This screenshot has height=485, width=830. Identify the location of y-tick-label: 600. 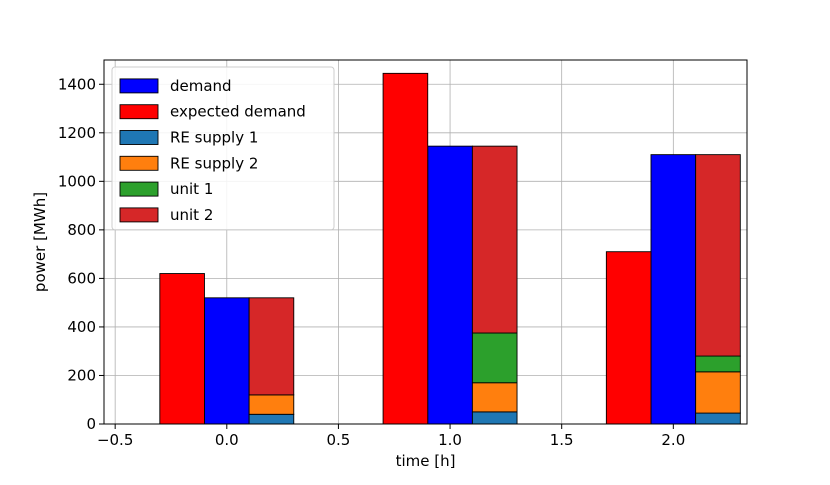
(81, 278).